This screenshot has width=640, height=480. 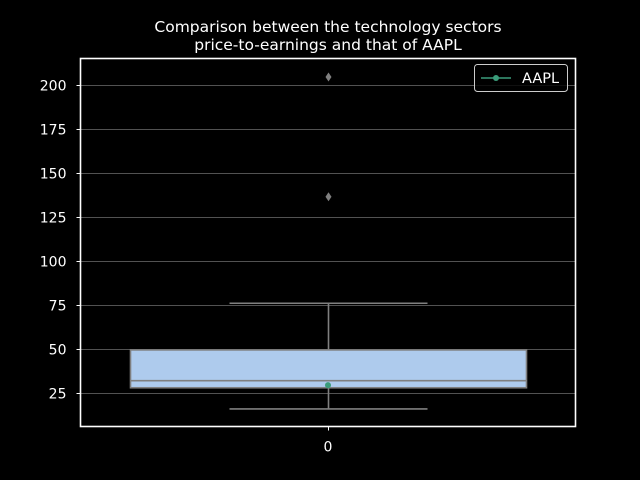 I want to click on y-tick-label-25: 25, so click(x=58, y=395).